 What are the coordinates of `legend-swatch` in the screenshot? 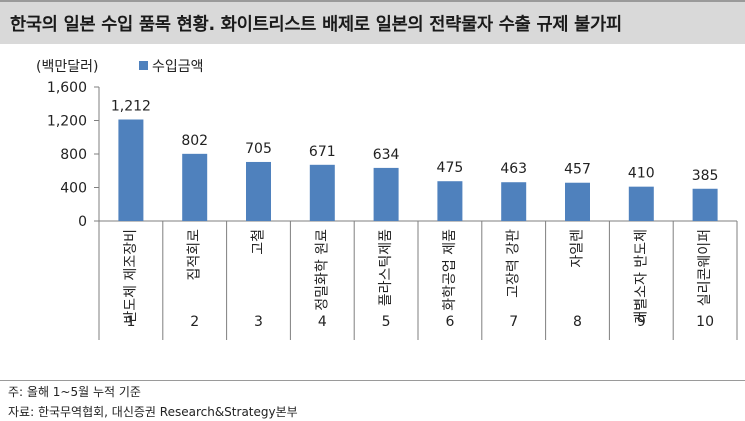 It's located at (143, 65).